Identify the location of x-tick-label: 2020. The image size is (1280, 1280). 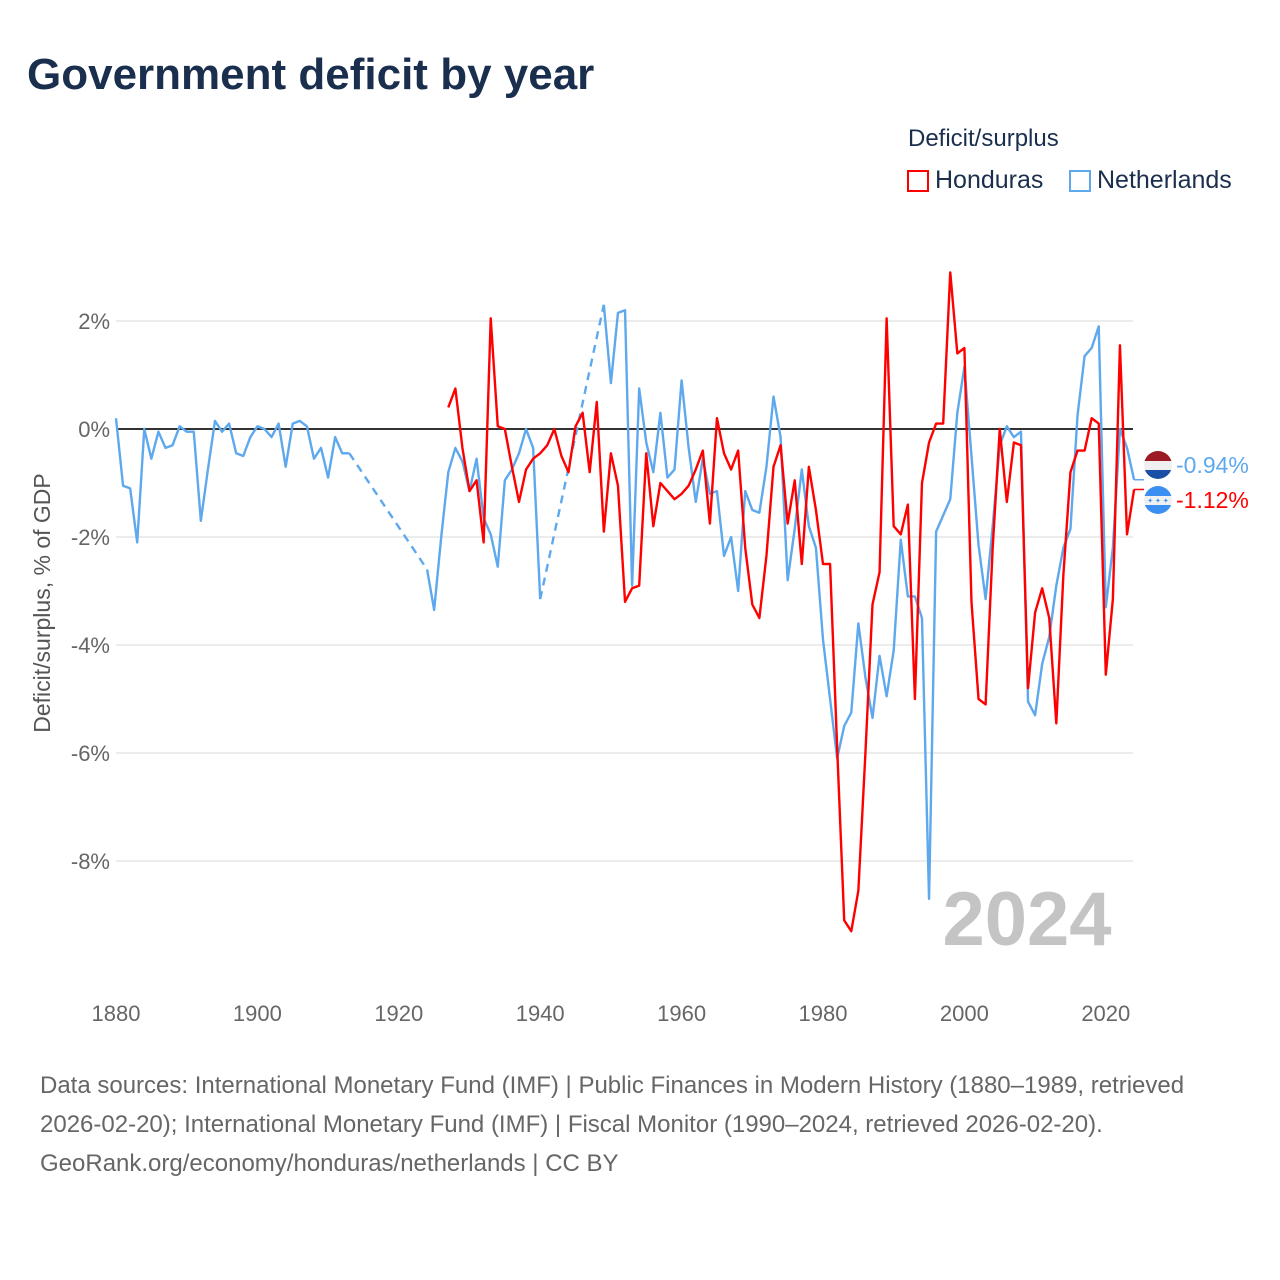
(1105, 1013).